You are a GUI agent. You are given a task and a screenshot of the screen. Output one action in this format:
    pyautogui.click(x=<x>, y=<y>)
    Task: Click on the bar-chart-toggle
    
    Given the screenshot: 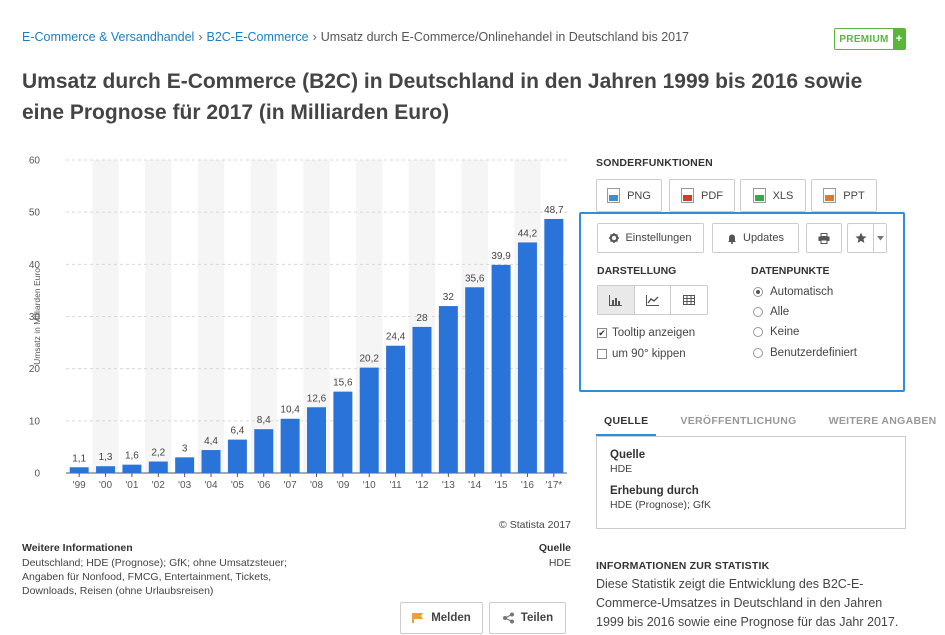 What is the action you would take?
    pyautogui.click(x=616, y=300)
    